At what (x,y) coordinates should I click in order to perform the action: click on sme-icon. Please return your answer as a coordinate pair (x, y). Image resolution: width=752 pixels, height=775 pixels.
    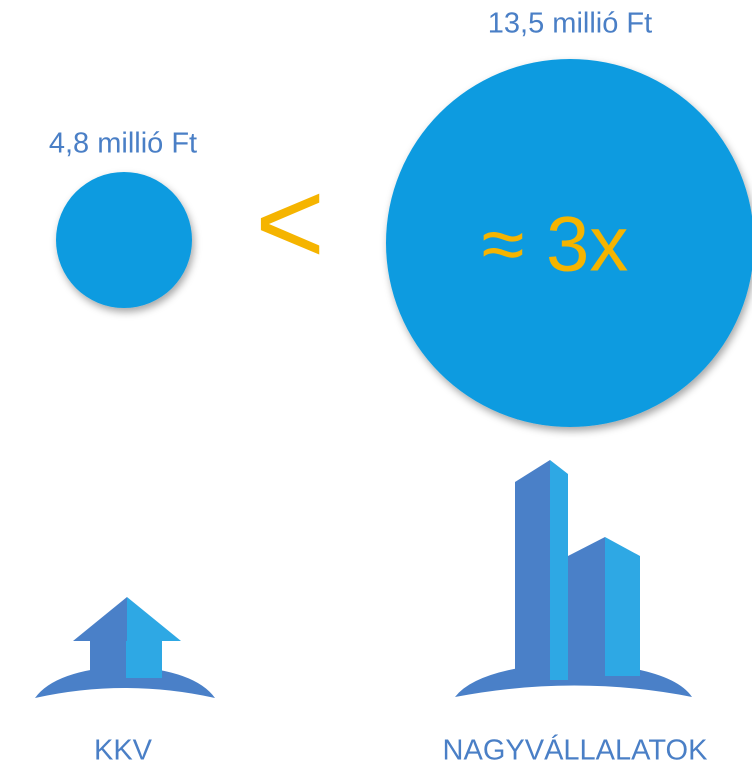
    Looking at the image, I should click on (125, 647).